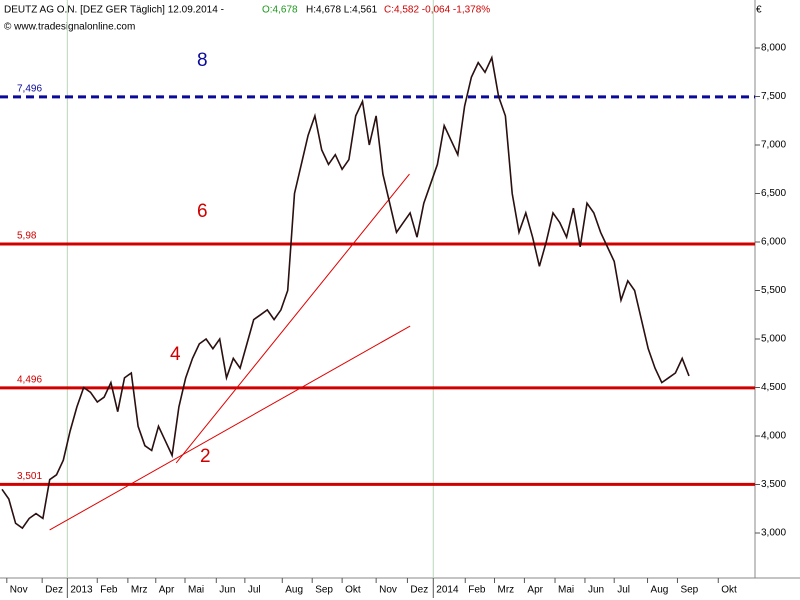 This screenshot has width=800, height=600. What do you see at coordinates (29, 476) in the screenshot?
I see `level-label: 3,501` at bounding box center [29, 476].